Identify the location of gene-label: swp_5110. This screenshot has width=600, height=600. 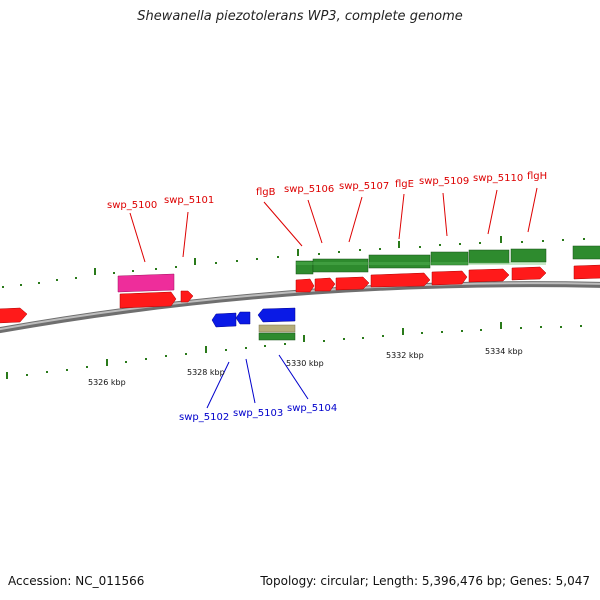
(498, 178).